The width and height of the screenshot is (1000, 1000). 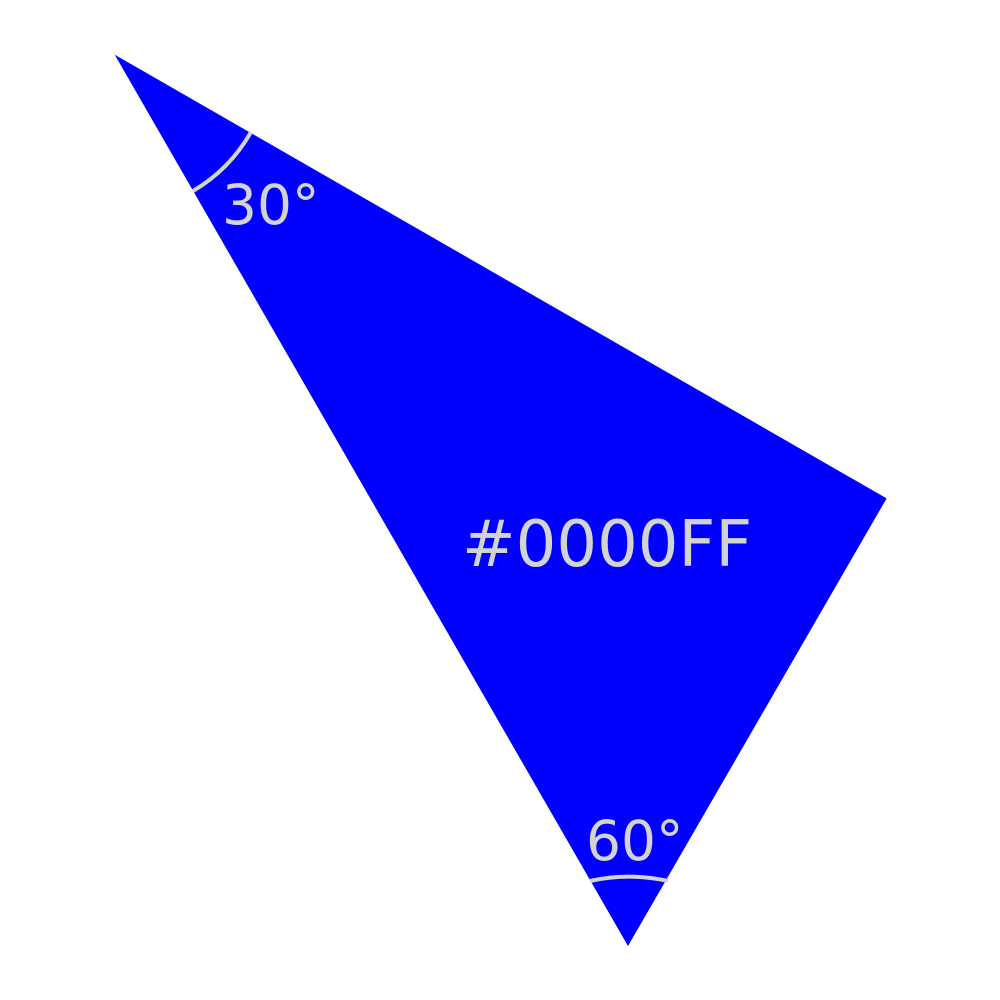 I want to click on fill-color-label: #0000FF, so click(x=607, y=545).